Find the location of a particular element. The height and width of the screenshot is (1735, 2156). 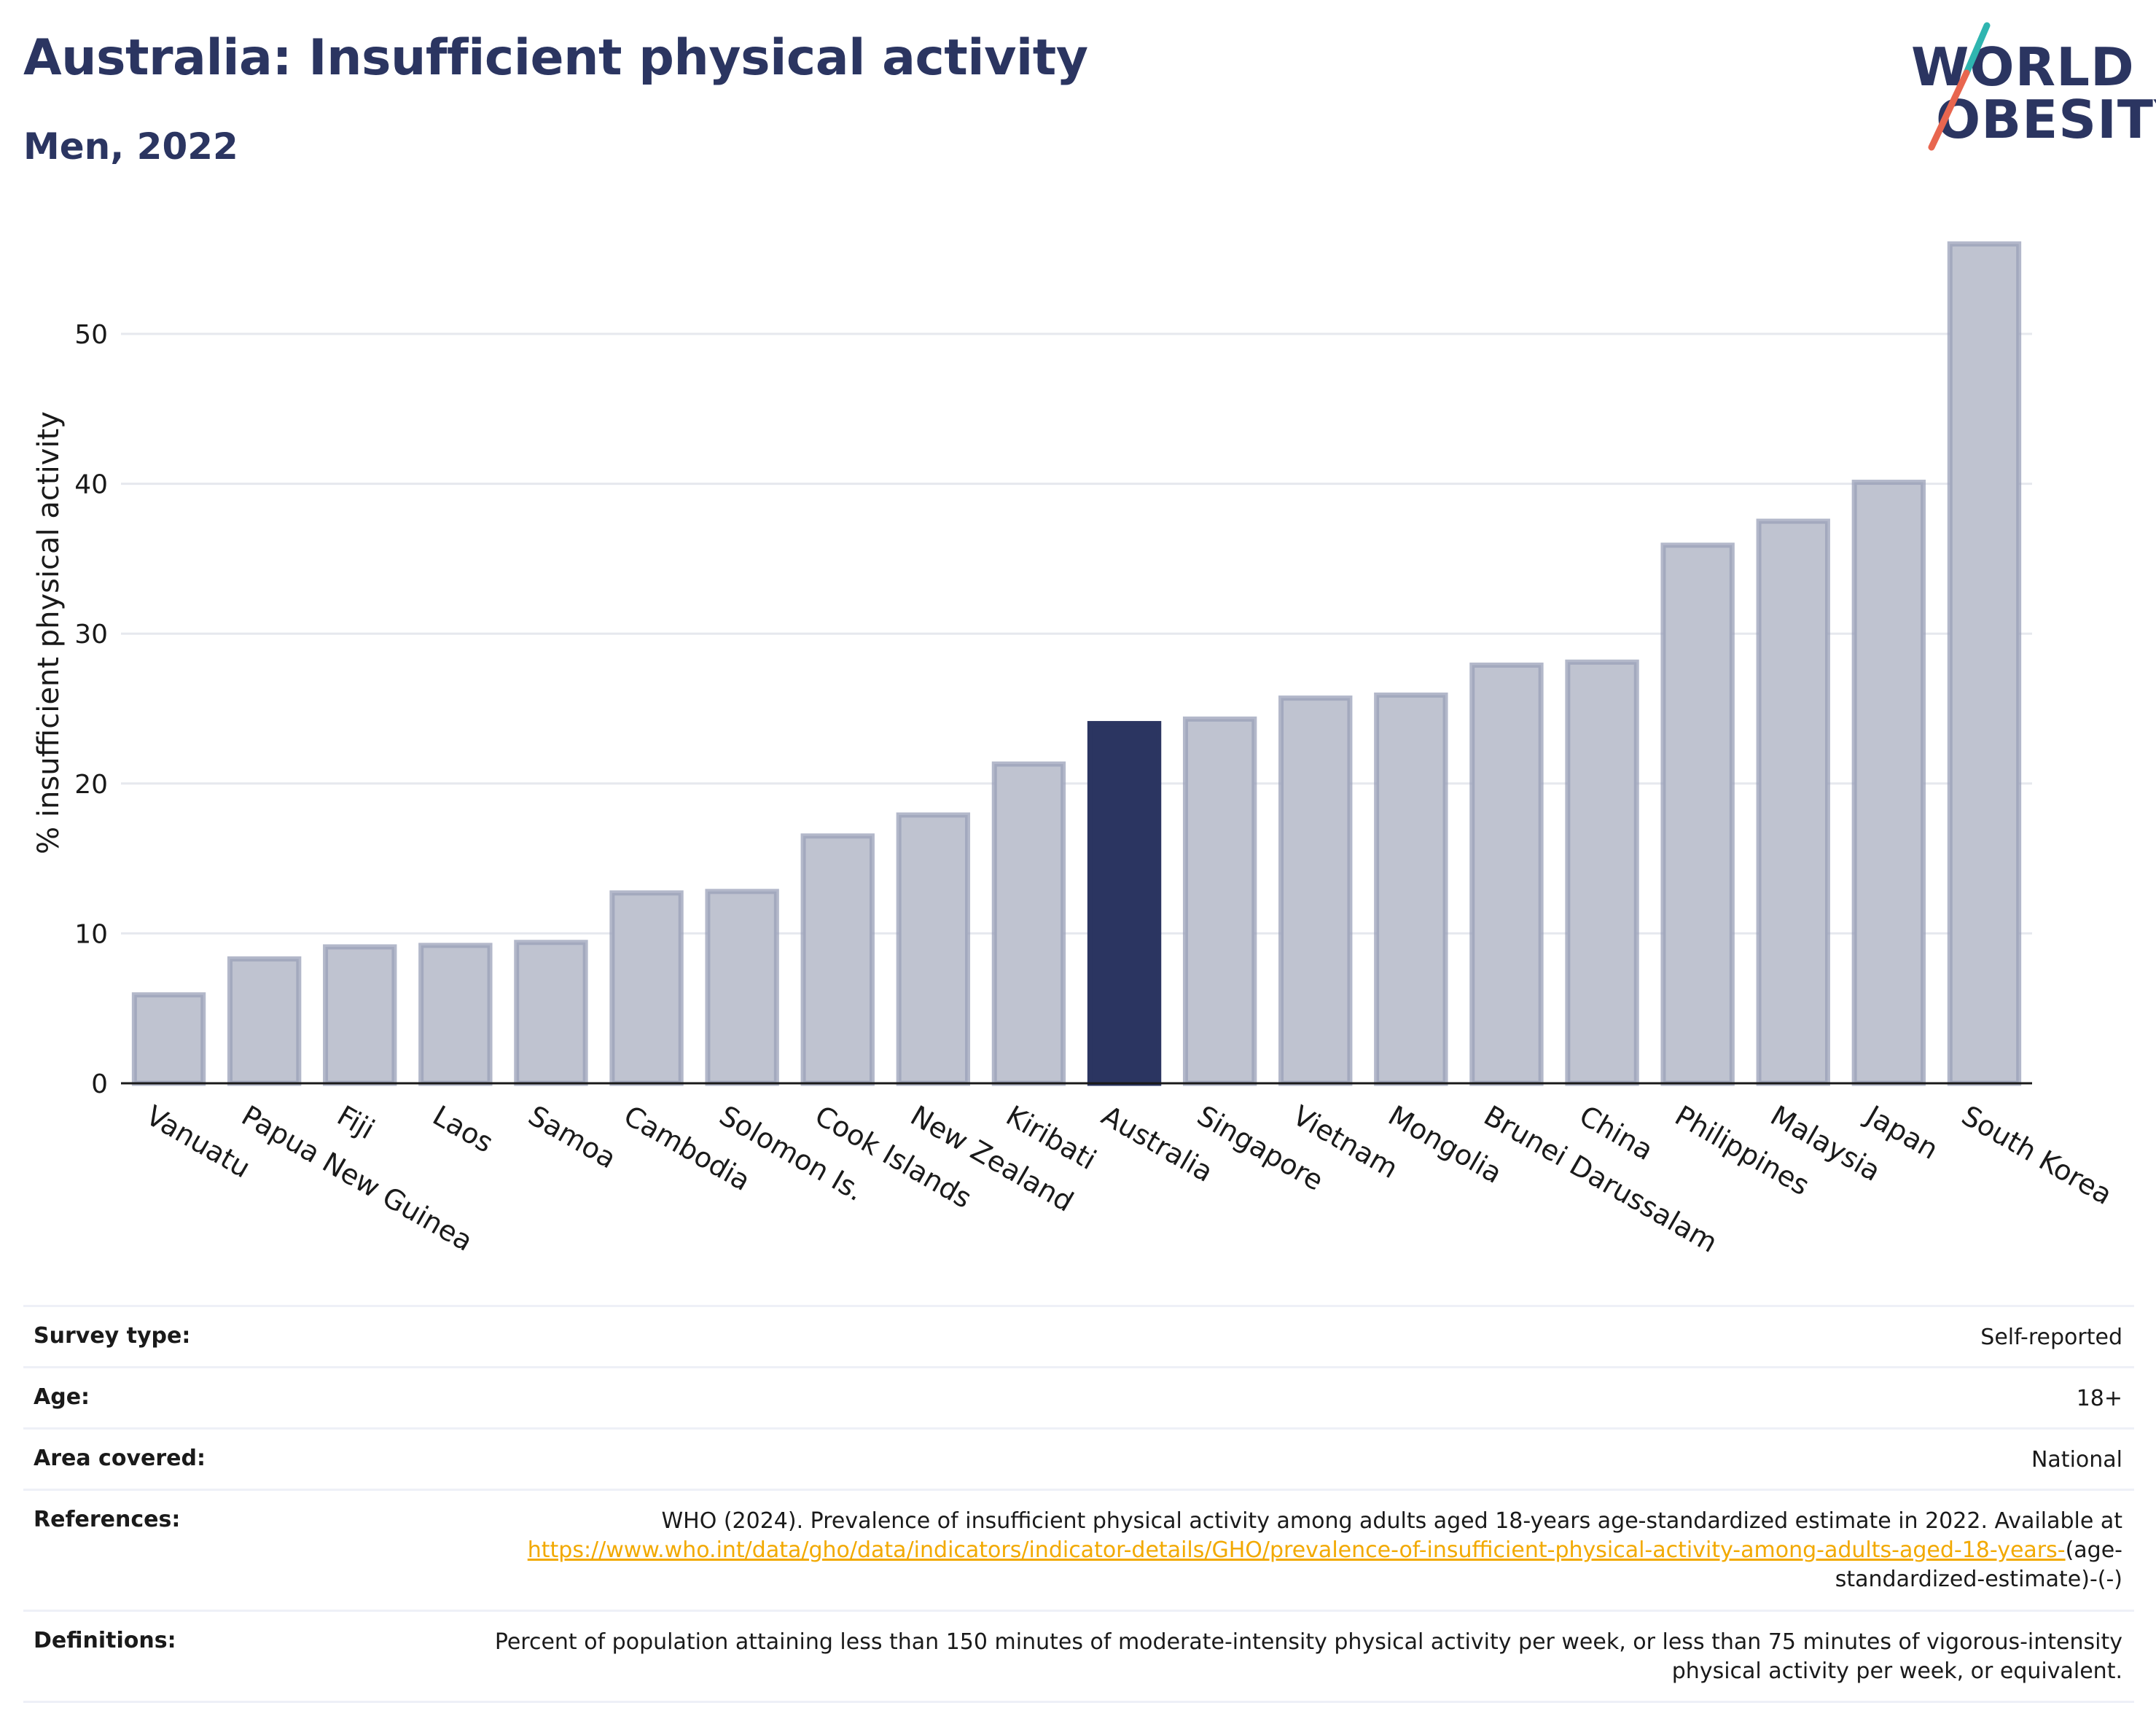

bar-new-zealand is located at coordinates (934, 949).